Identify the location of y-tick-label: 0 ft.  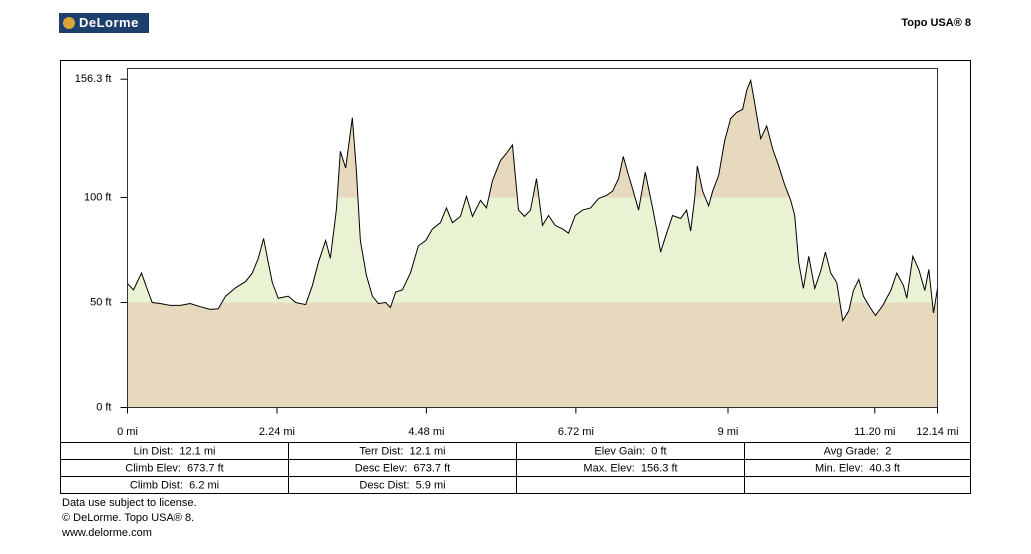
(103, 407).